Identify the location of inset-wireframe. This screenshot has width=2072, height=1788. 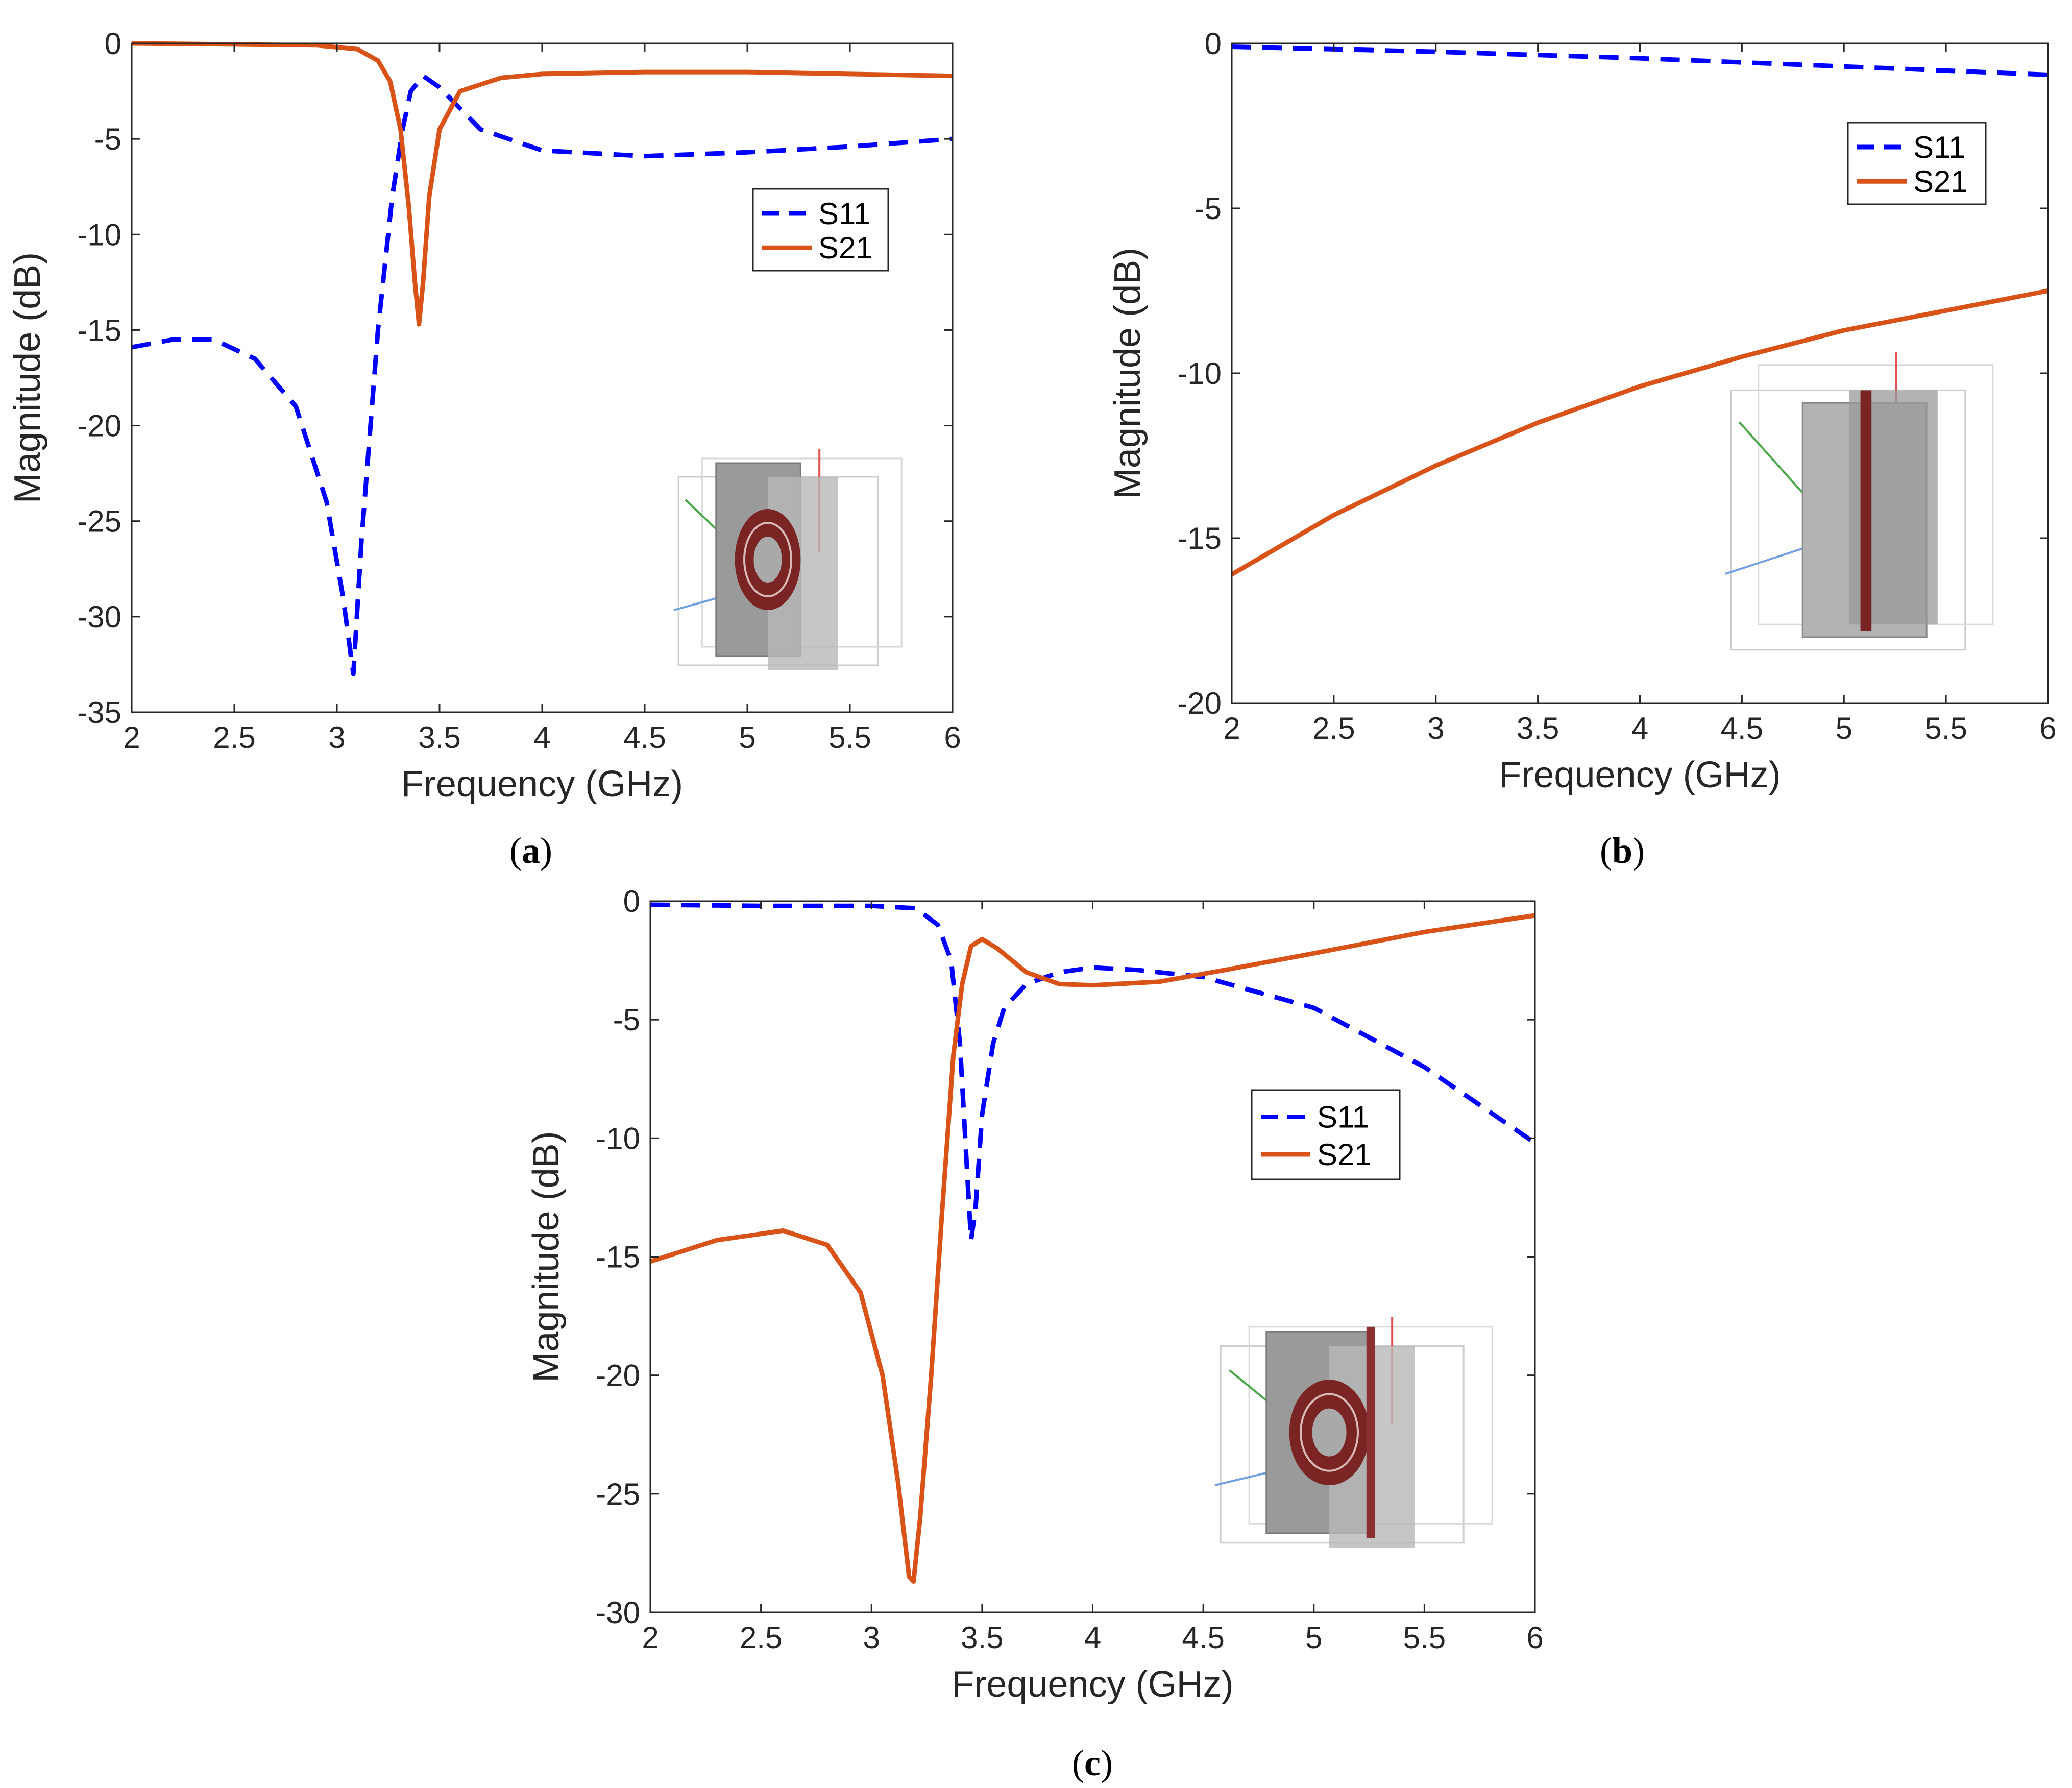
(1848, 520).